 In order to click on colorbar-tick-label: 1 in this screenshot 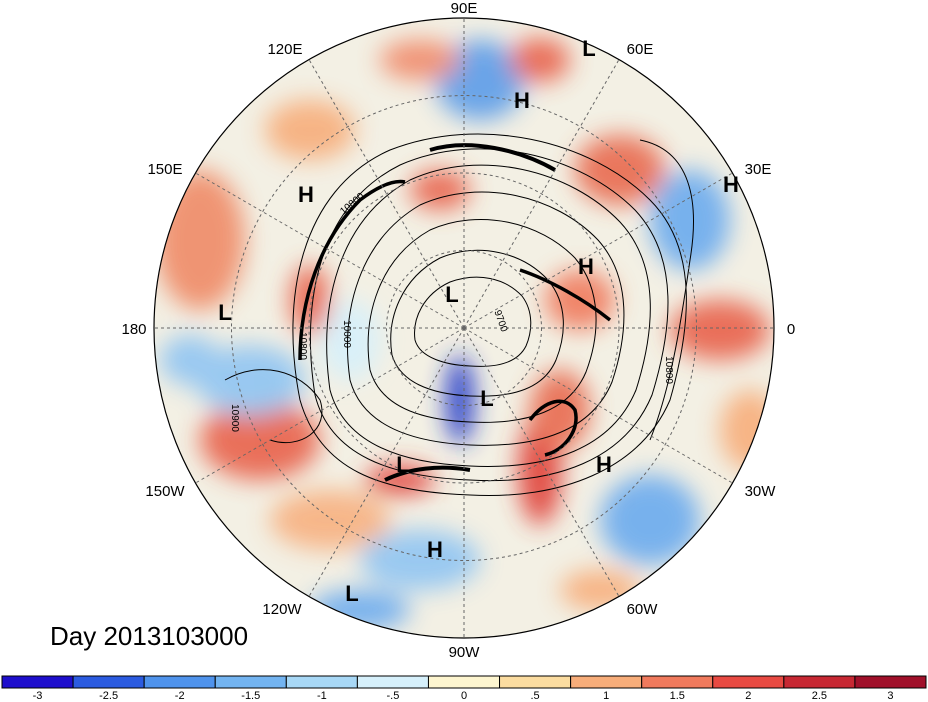, I will do `click(606, 696)`.